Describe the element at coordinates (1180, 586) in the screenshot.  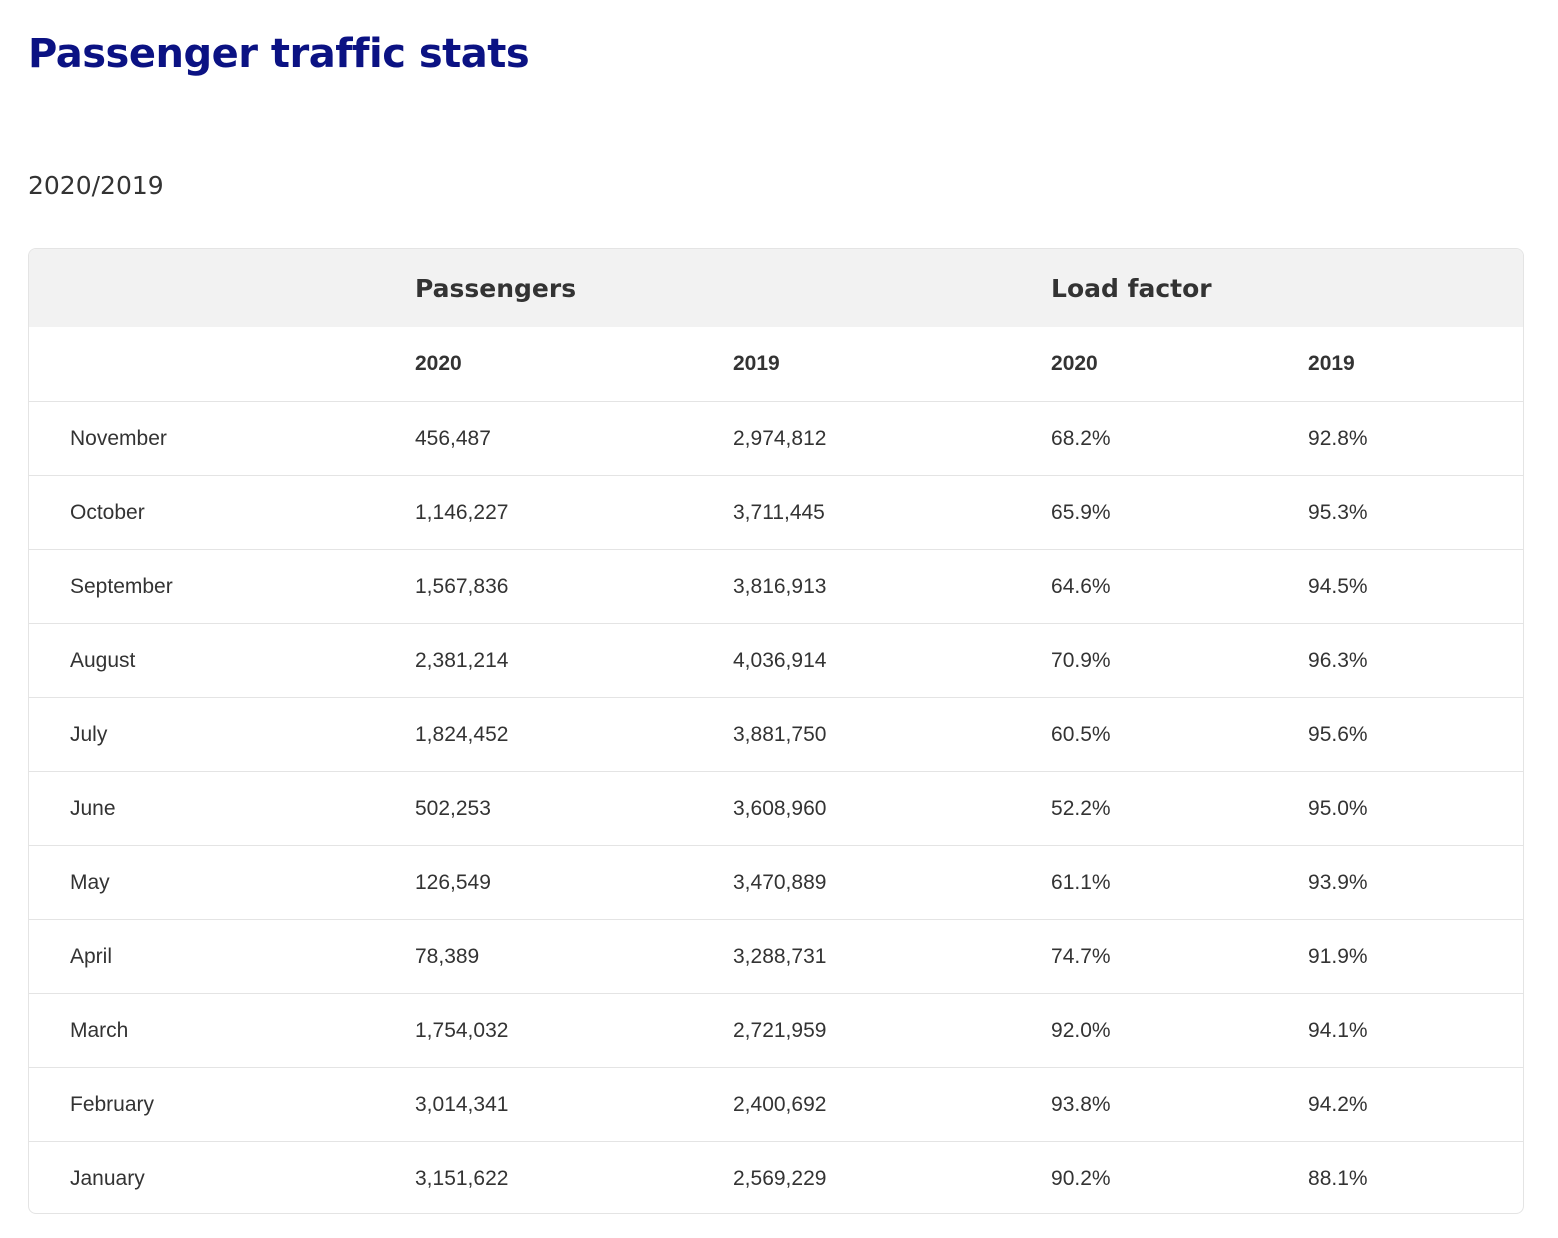
I see `load-factor-2020-cell: 64.6%` at that location.